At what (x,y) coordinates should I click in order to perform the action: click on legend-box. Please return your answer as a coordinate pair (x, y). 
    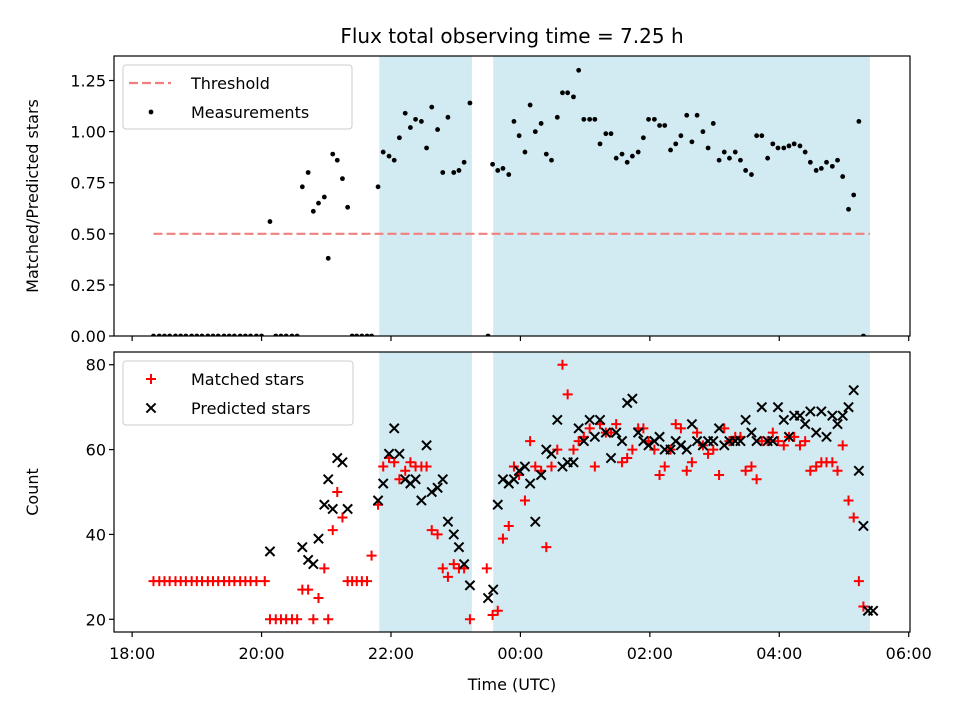
    Looking at the image, I should click on (237, 97).